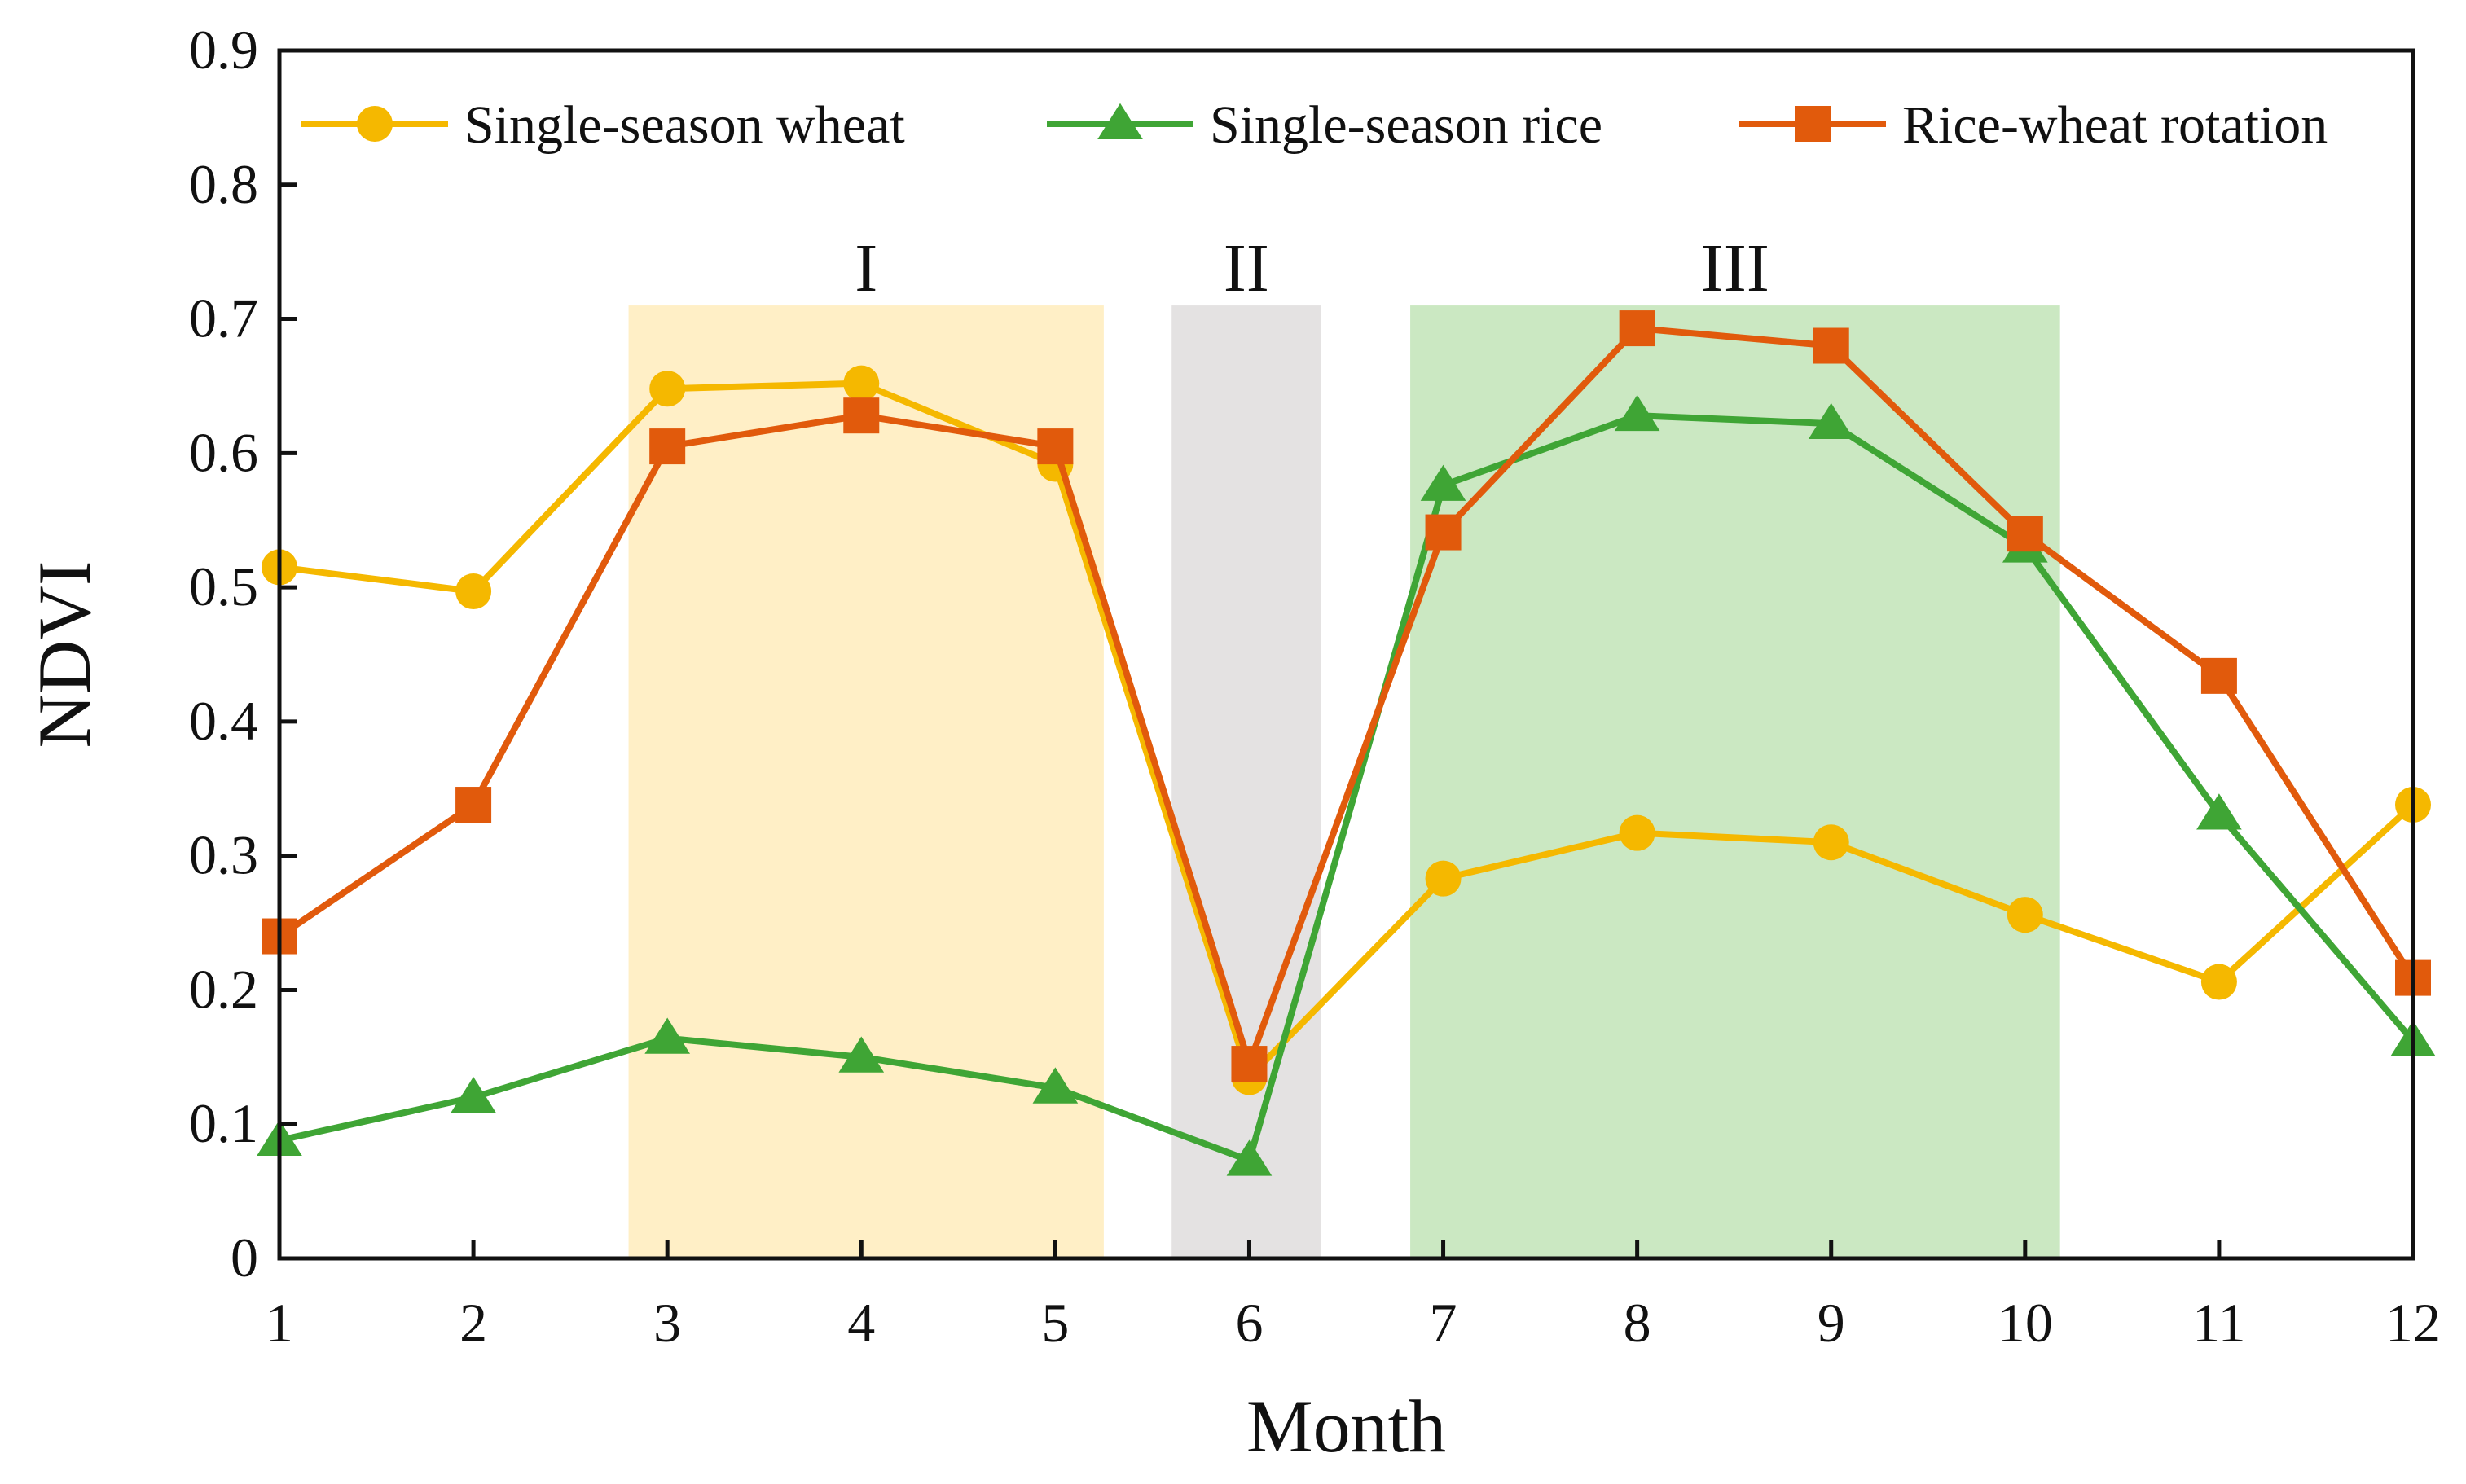 The width and height of the screenshot is (2466, 1484). Describe the element at coordinates (223, 989) in the screenshot. I see `y-tick-label: 0.2` at that location.